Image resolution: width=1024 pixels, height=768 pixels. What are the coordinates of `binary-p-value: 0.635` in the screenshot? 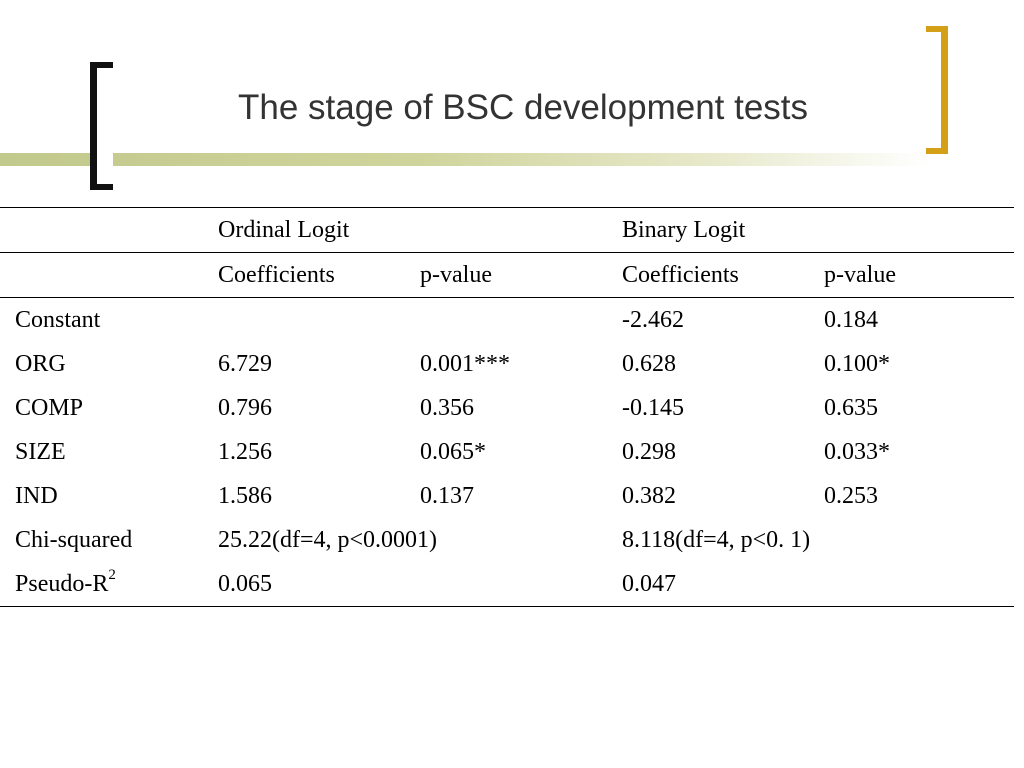 It's located at (851, 407).